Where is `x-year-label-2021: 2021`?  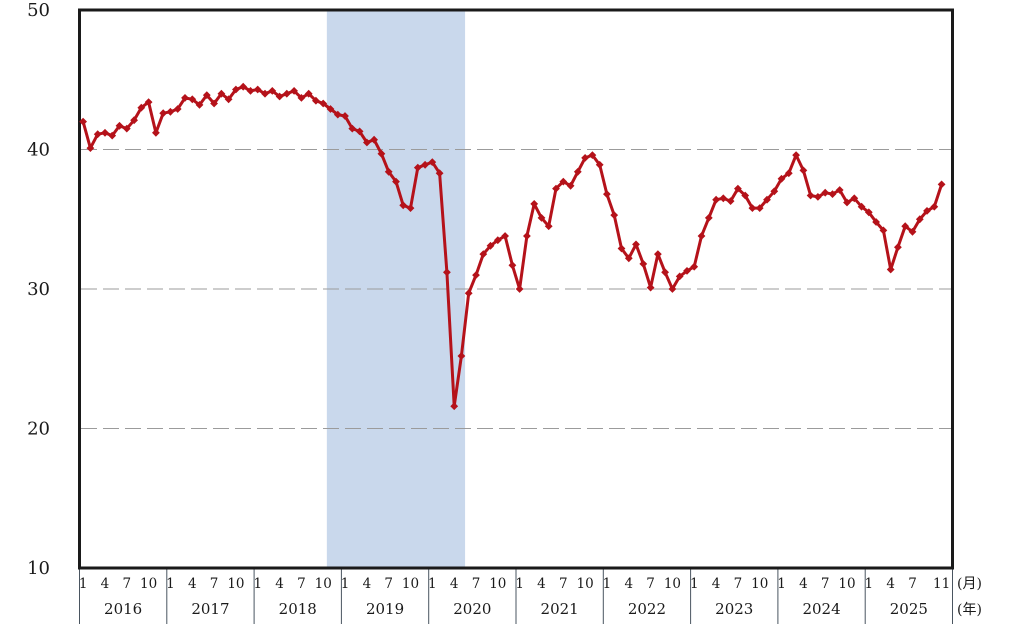 x-year-label-2021: 2021 is located at coordinates (560, 609).